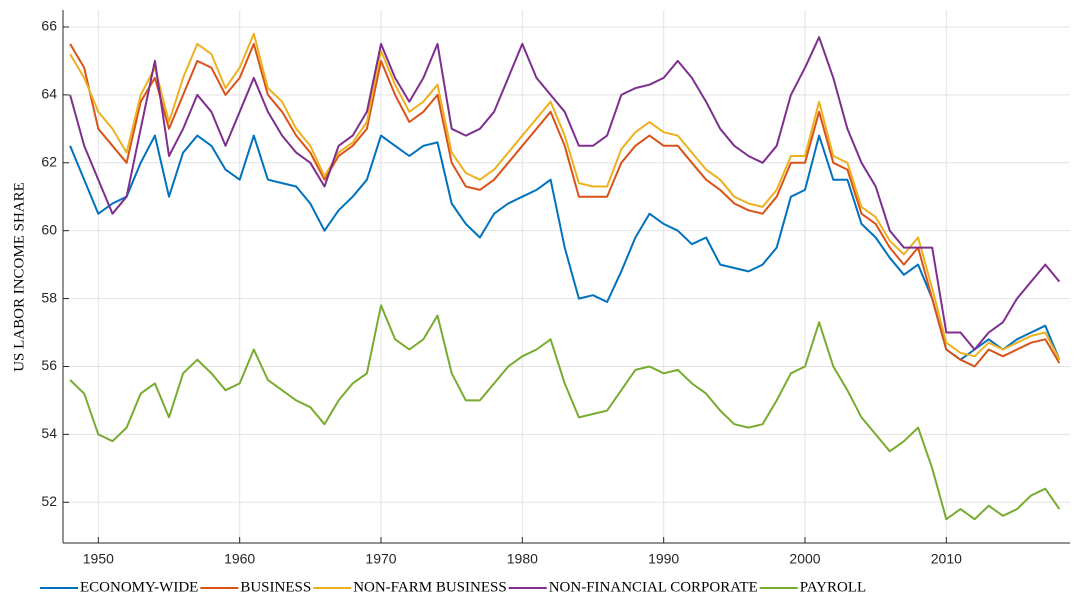 The height and width of the screenshot is (604, 1088). What do you see at coordinates (653, 587) in the screenshot?
I see `legend-label: NON-FINANCIAL CORPORATE` at bounding box center [653, 587].